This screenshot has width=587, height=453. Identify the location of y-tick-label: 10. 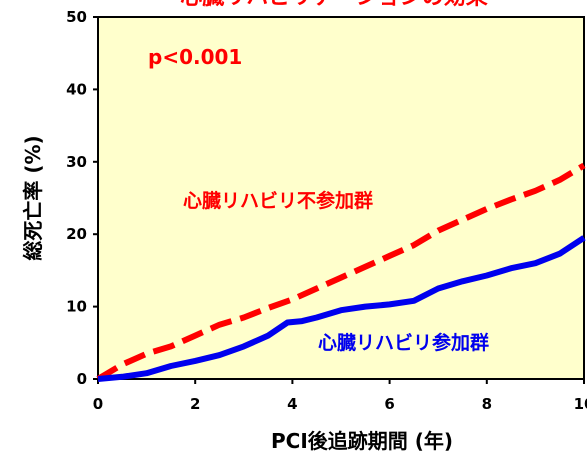
(76, 307).